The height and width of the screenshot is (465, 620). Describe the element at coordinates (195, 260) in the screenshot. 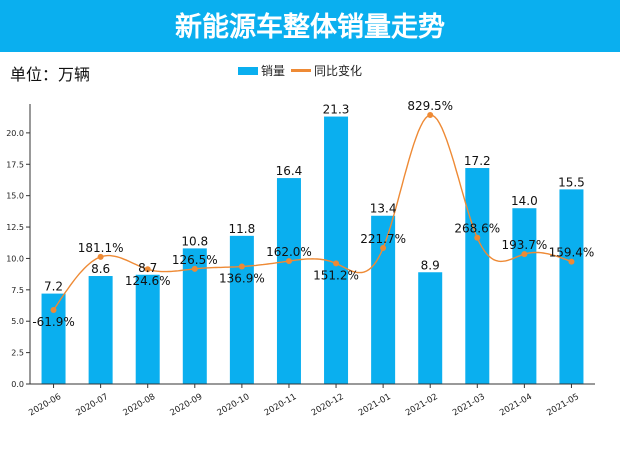

I see `yoy-value-label: 126.5%` at that location.